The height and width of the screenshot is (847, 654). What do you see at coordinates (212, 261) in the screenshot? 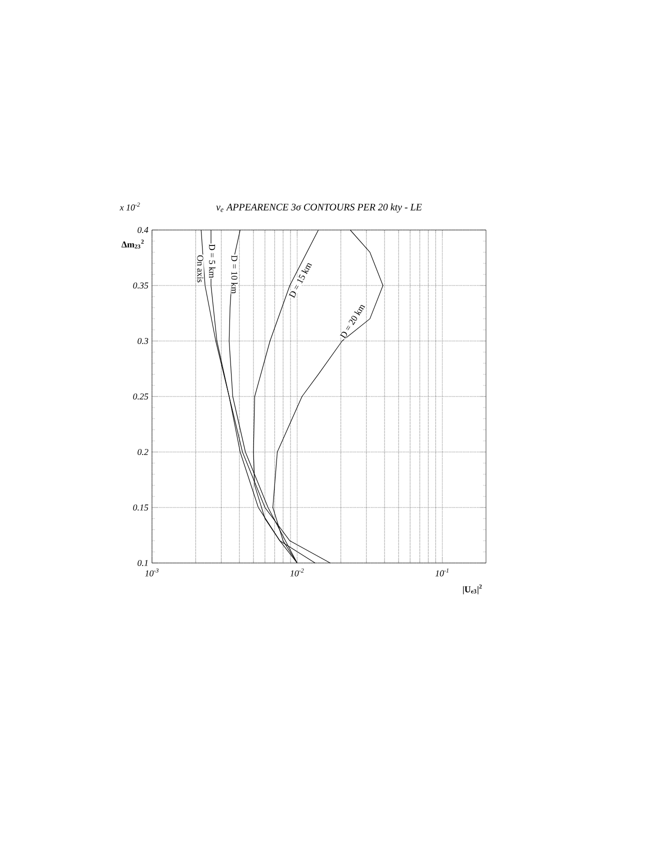
I see `annotation: D = 5 km` at bounding box center [212, 261].